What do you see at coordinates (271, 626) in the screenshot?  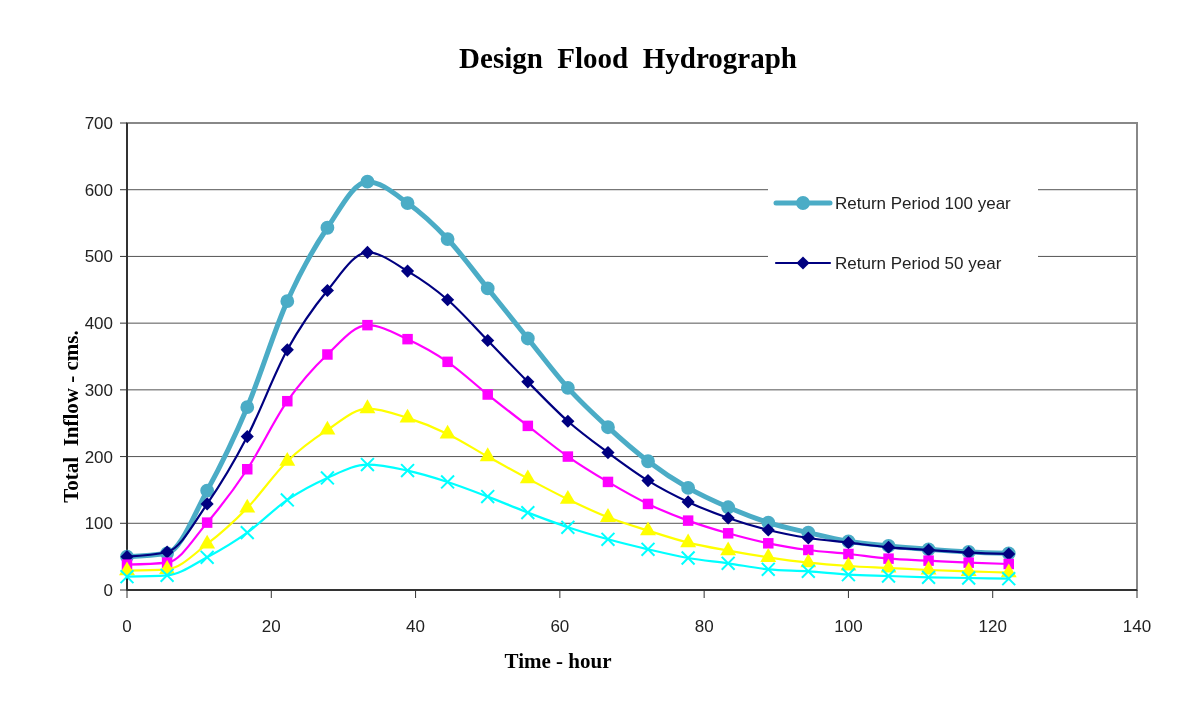 I see `x-tick-label: 20` at bounding box center [271, 626].